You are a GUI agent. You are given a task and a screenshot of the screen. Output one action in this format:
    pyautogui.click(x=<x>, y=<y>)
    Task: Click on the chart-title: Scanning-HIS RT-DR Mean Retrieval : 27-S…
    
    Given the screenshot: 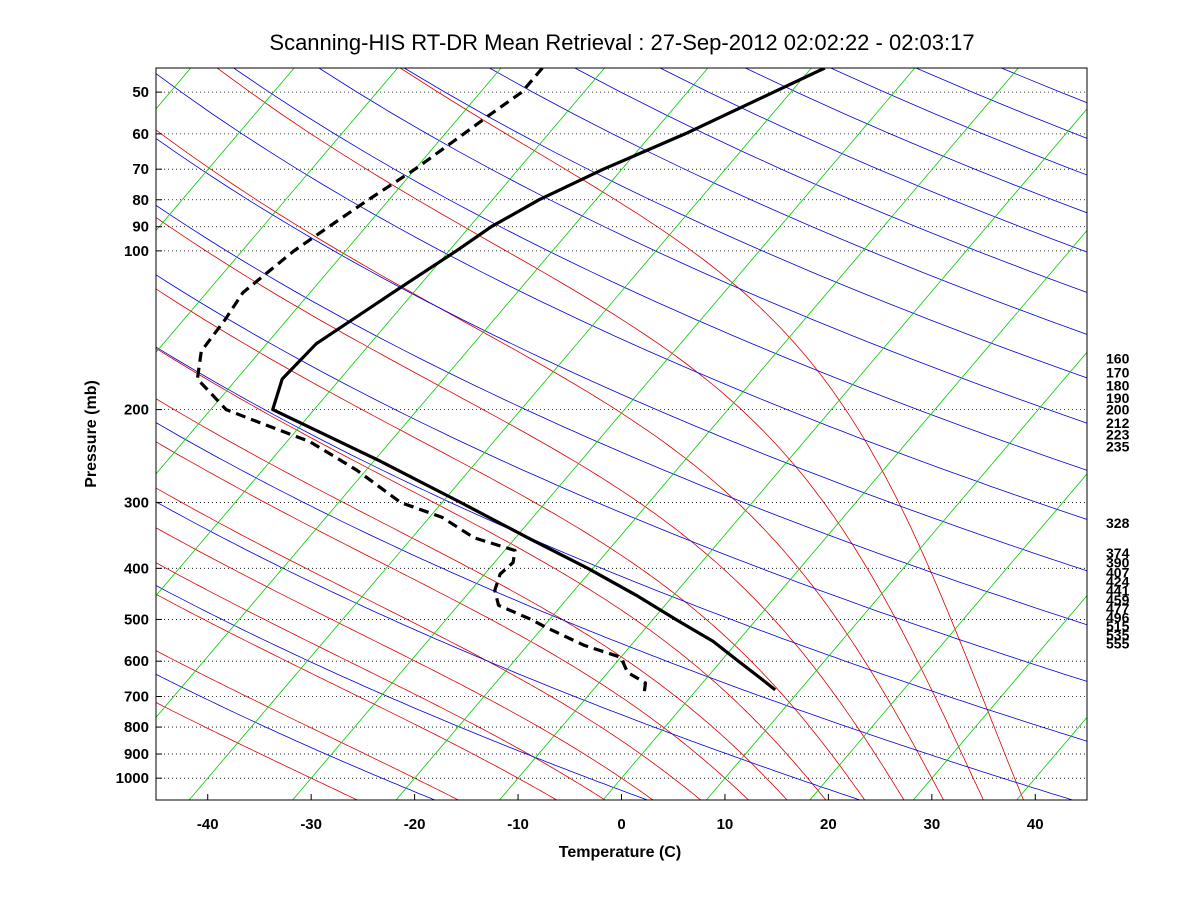 What is the action you would take?
    pyautogui.click(x=621, y=42)
    